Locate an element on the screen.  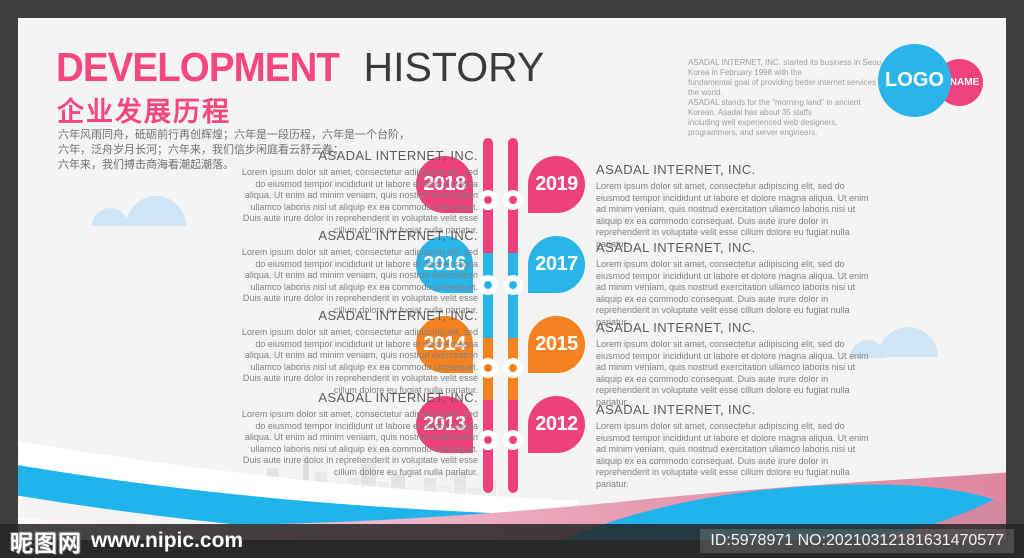
title-primary: DEVELOPMENT is located at coordinates (198, 67).